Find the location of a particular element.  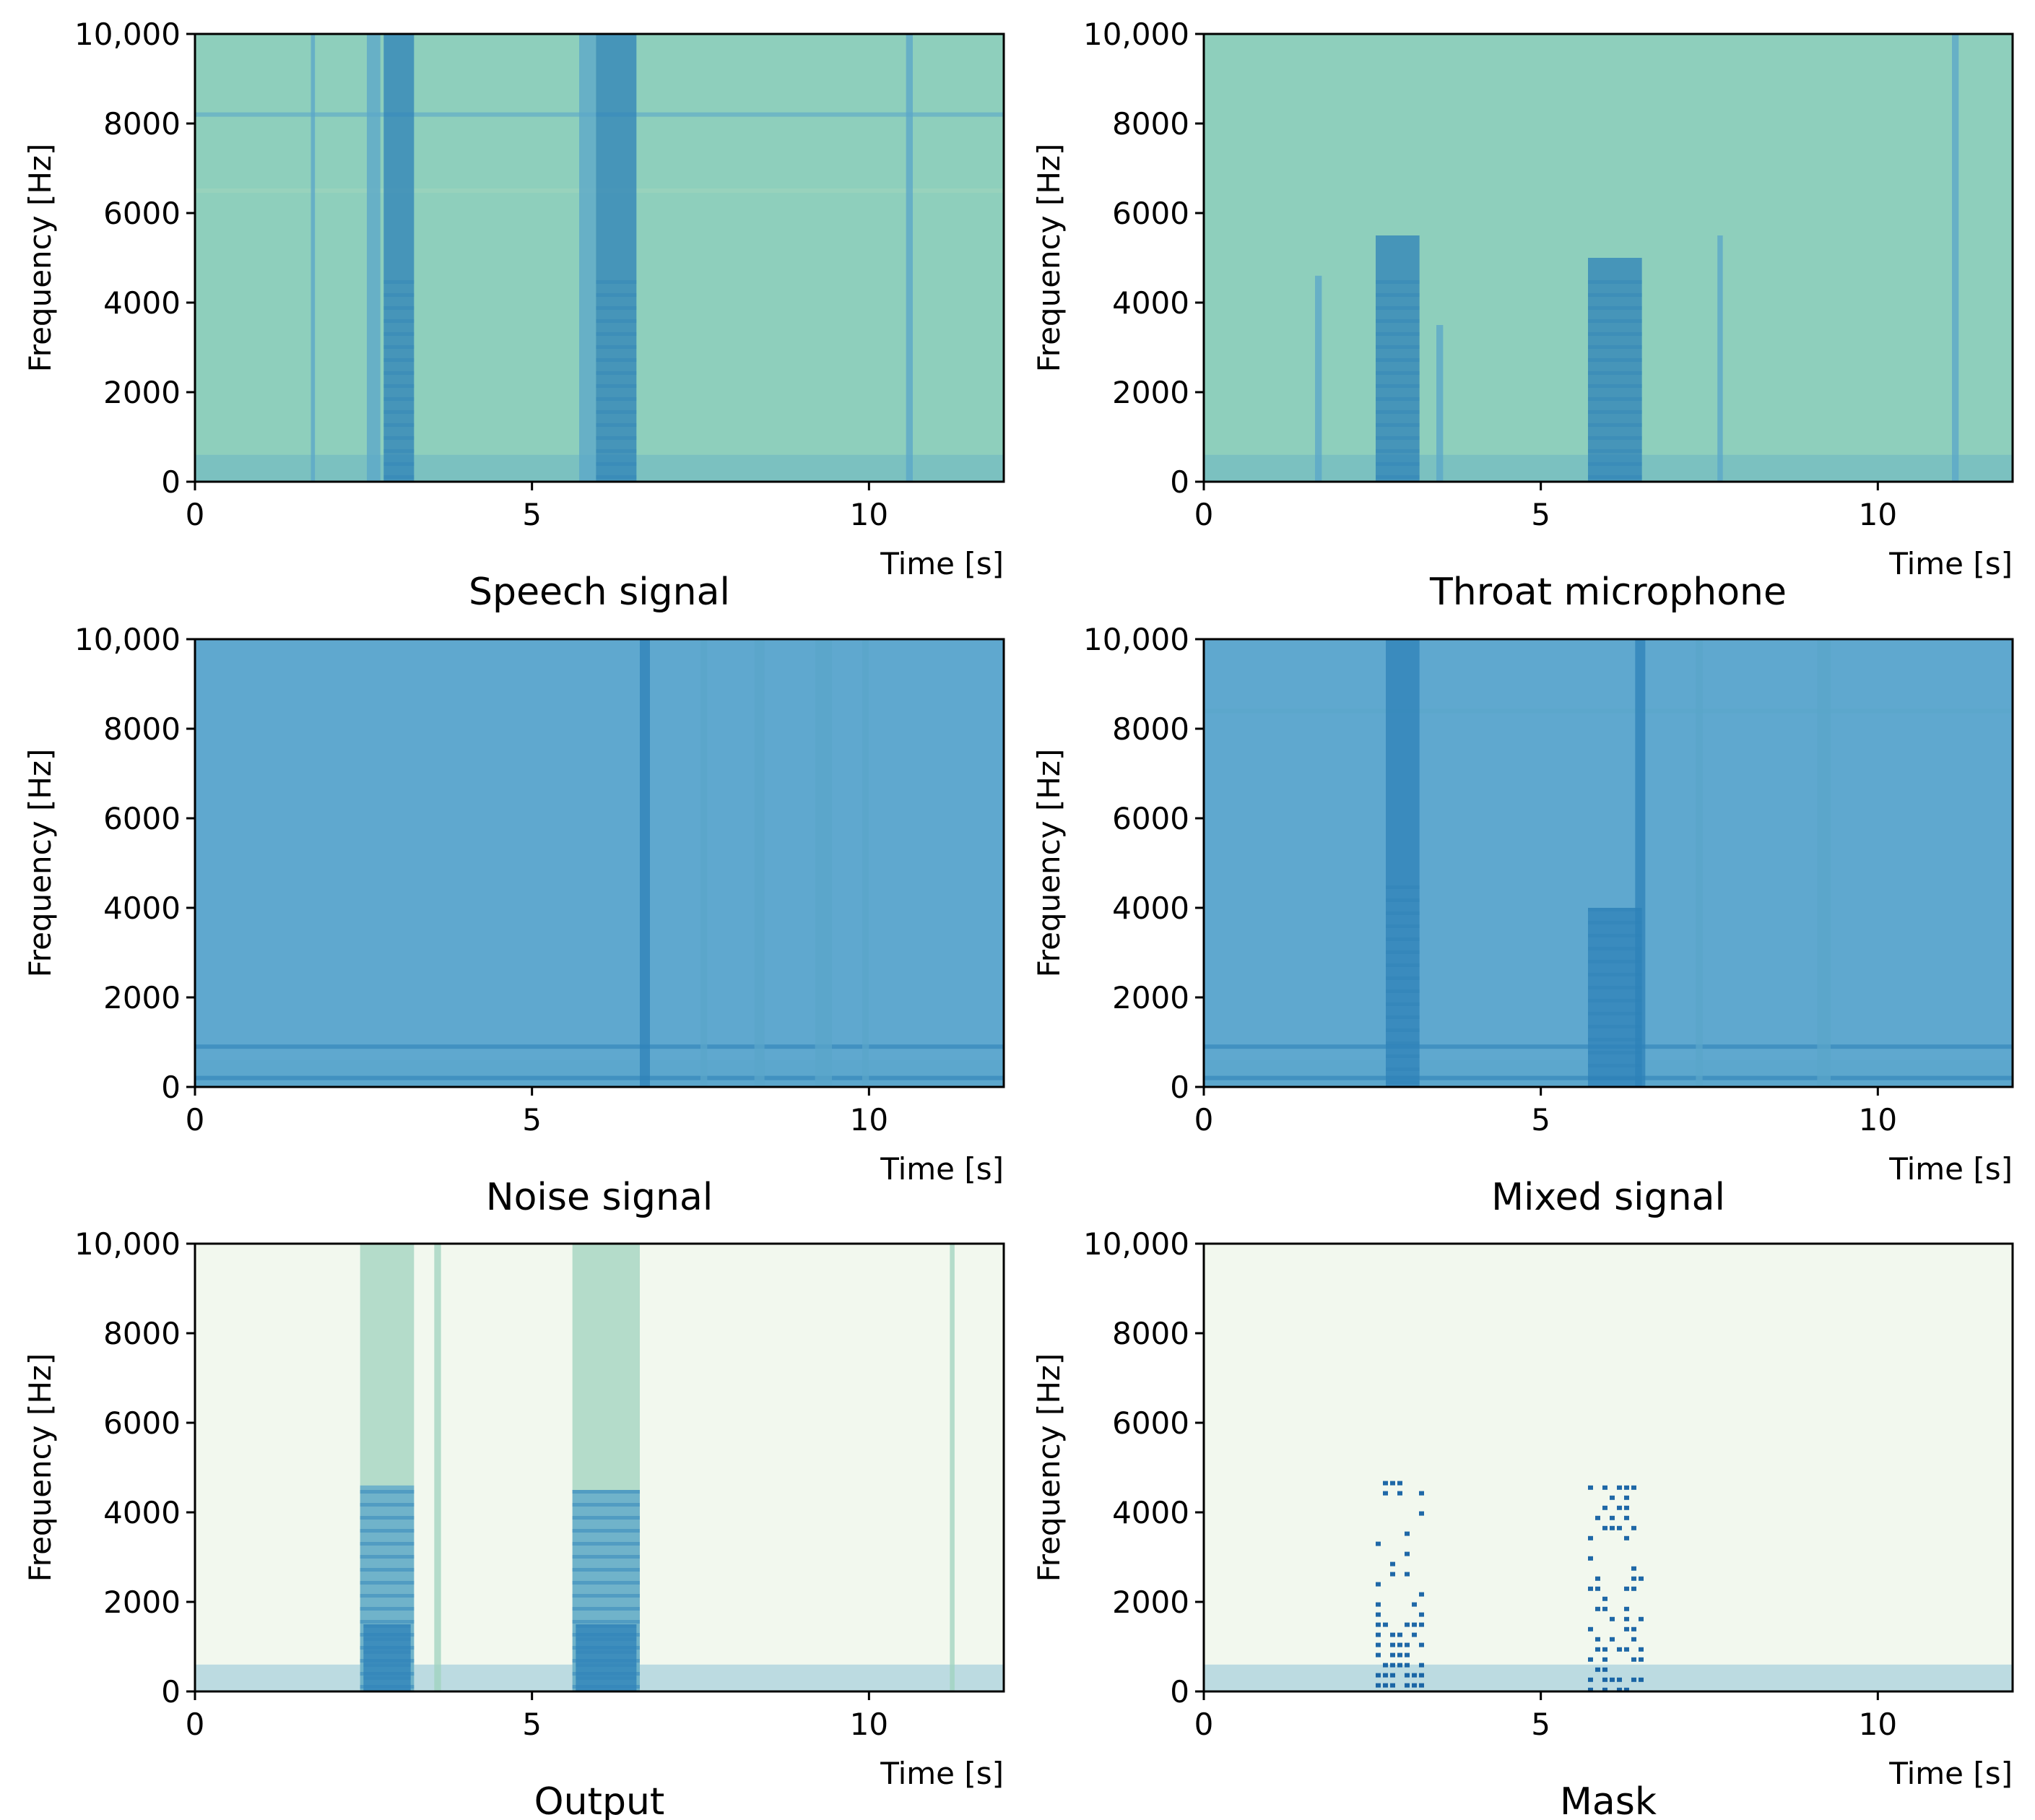

chart-4-axes-frame is located at coordinates (600, 1467).